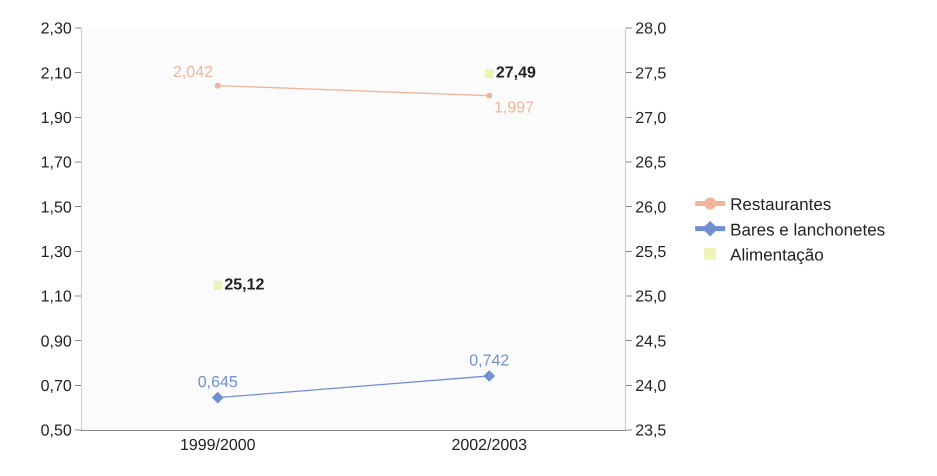  Describe the element at coordinates (781, 204) in the screenshot. I see `legend-label: Restaurantes` at that location.